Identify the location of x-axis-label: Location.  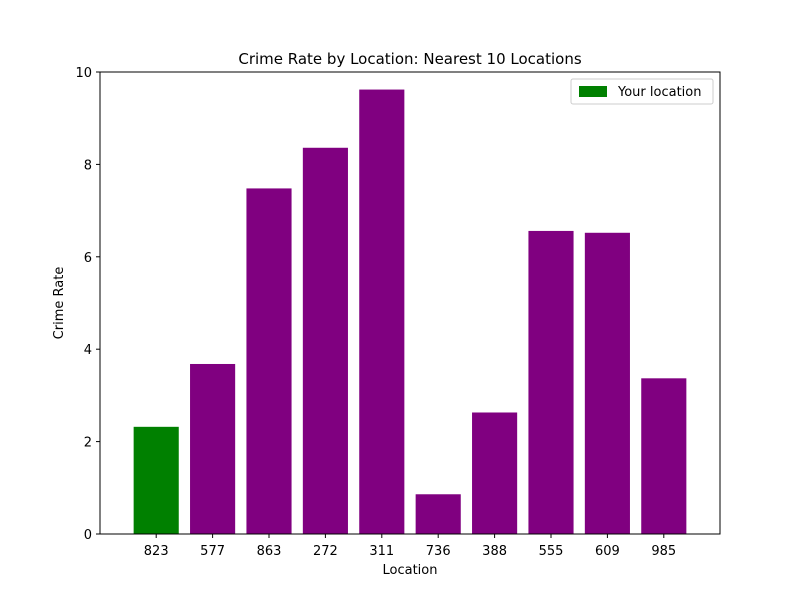
(410, 570).